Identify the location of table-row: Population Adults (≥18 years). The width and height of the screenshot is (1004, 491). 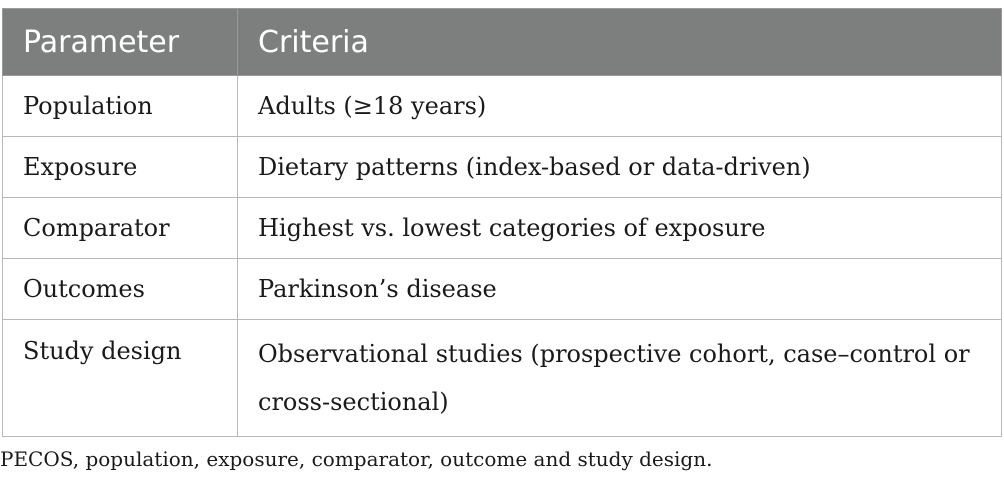
(502, 106).